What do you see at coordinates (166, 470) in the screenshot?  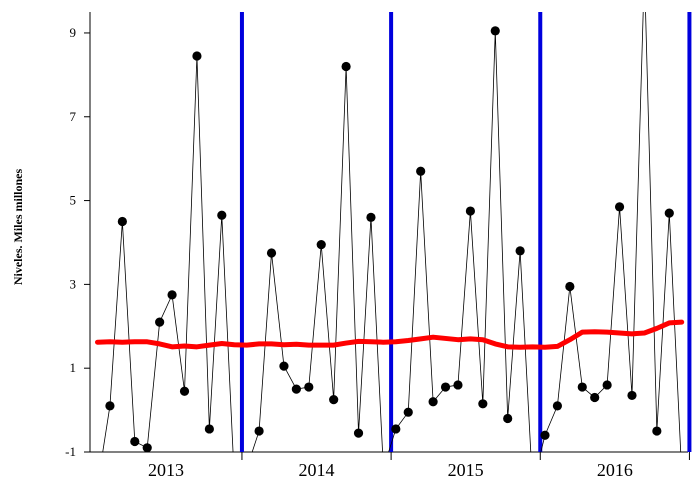 I see `x-tick-label: 2013` at bounding box center [166, 470].